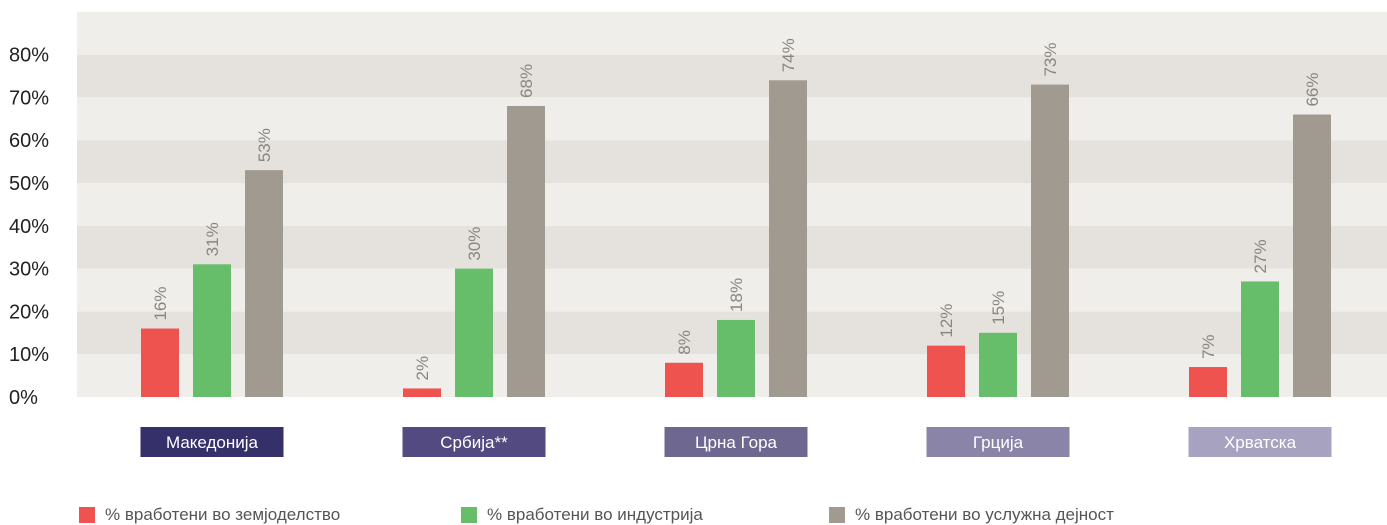 Image resolution: width=1387 pixels, height=525 pixels. Describe the element at coordinates (946, 321) in the screenshot. I see `data-label: 12%` at that location.